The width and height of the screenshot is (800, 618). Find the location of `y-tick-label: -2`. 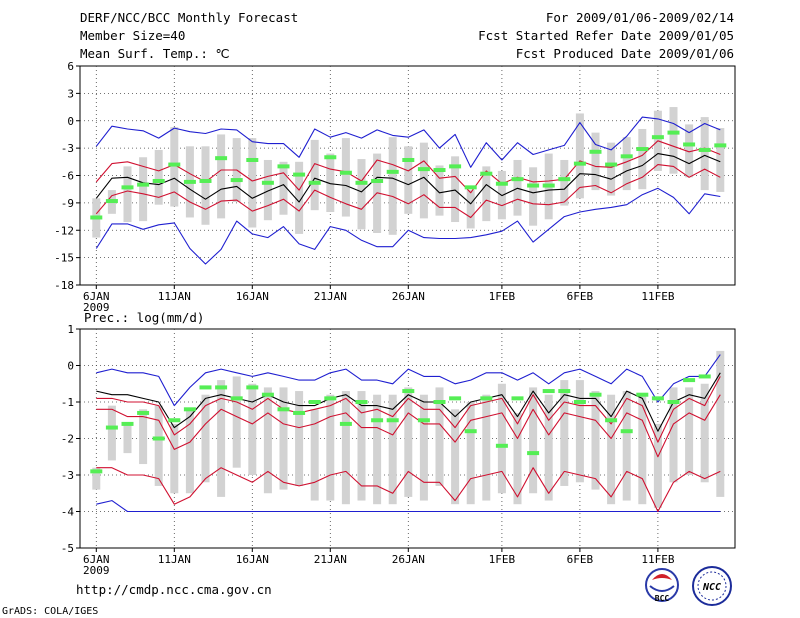

y-tick-label: -2 is located at coordinates (67, 439).